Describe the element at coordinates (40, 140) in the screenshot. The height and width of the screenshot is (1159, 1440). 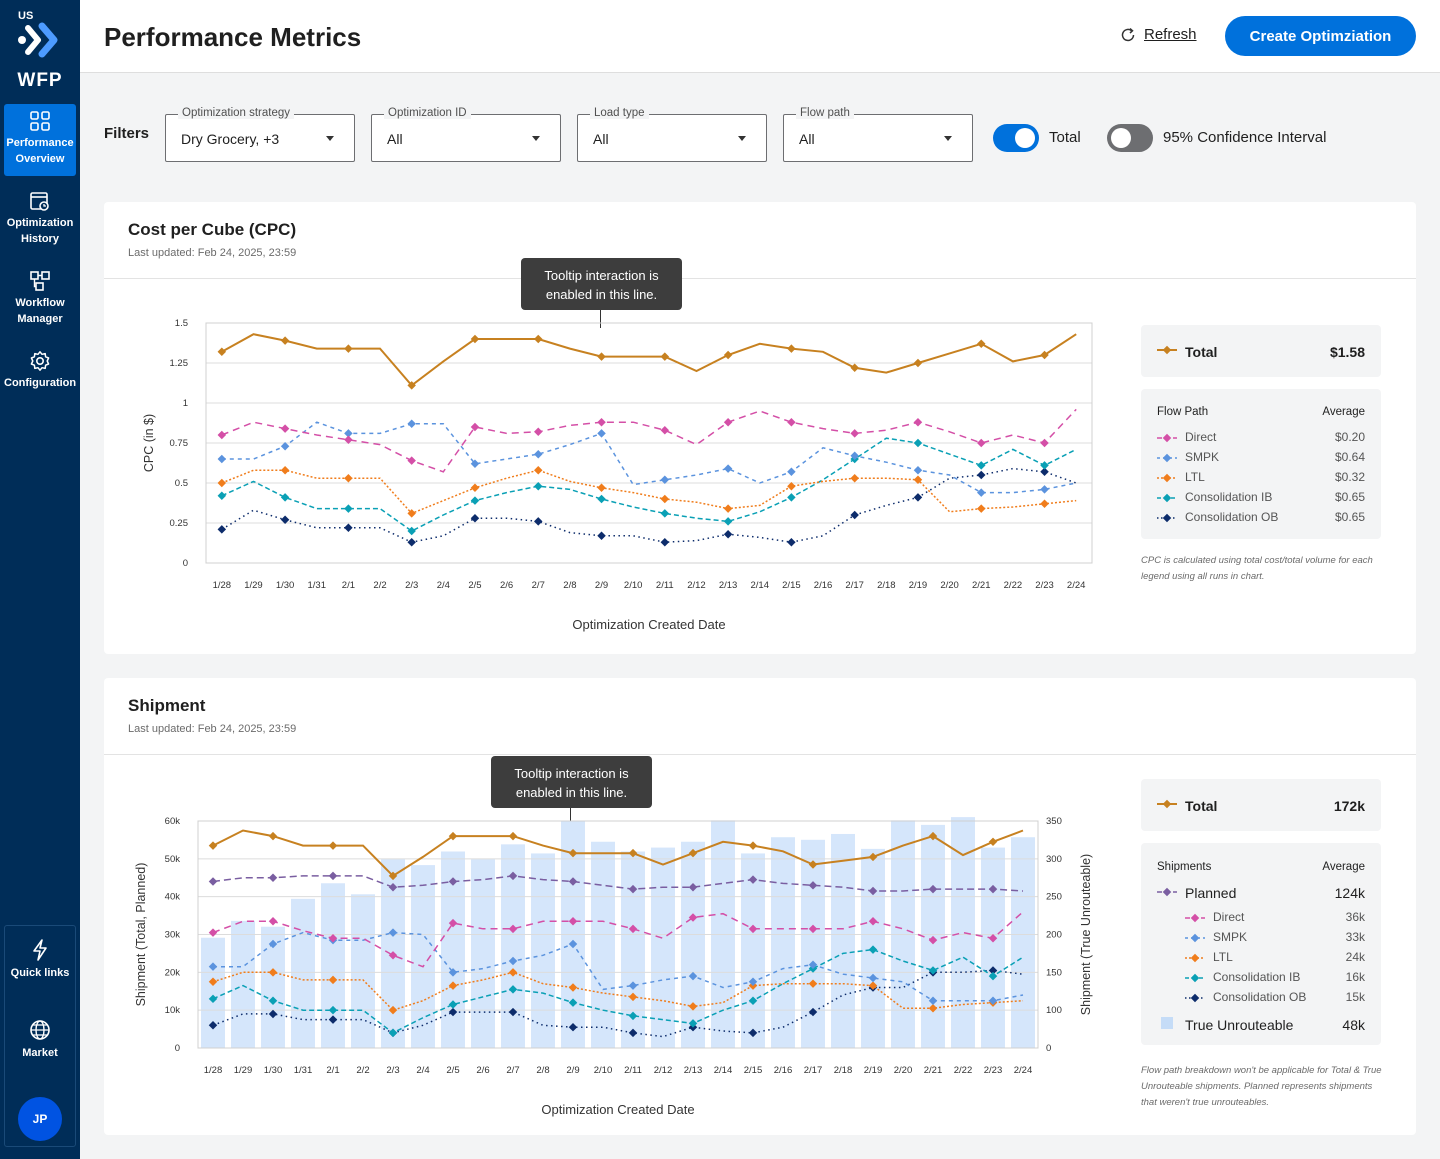
I see `nav-performance-overview: Performance Overview` at that location.